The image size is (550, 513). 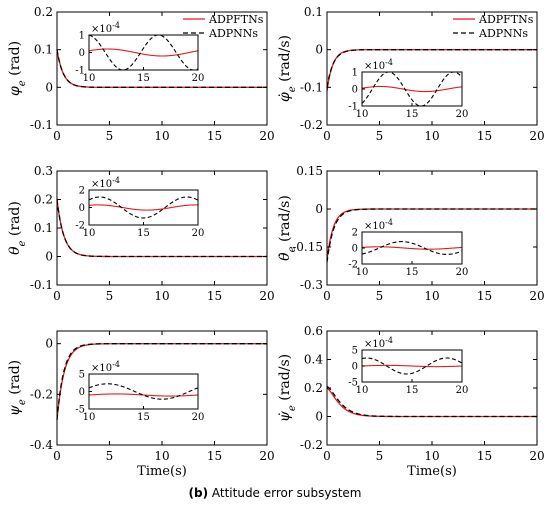 I want to click on y-tick-label: -0.4, so click(x=42, y=445).